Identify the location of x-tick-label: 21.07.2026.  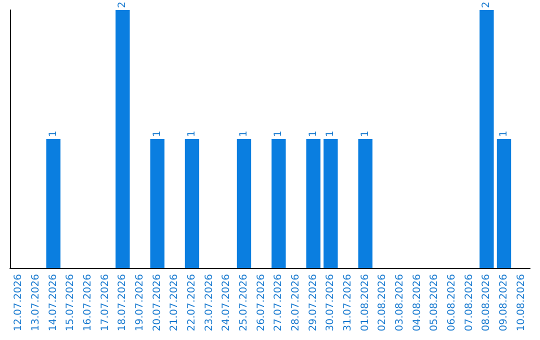
(174, 303).